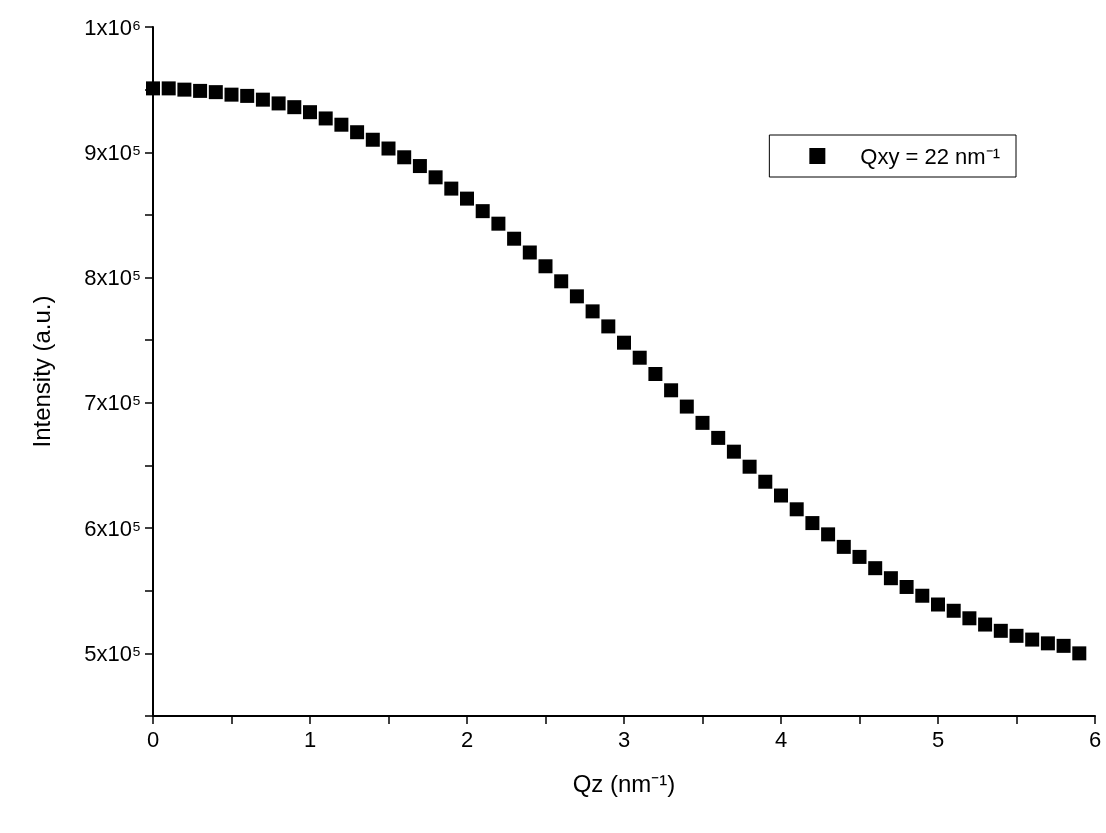  What do you see at coordinates (112, 278) in the screenshot?
I see `y-tick-label: 8x10⁵` at bounding box center [112, 278].